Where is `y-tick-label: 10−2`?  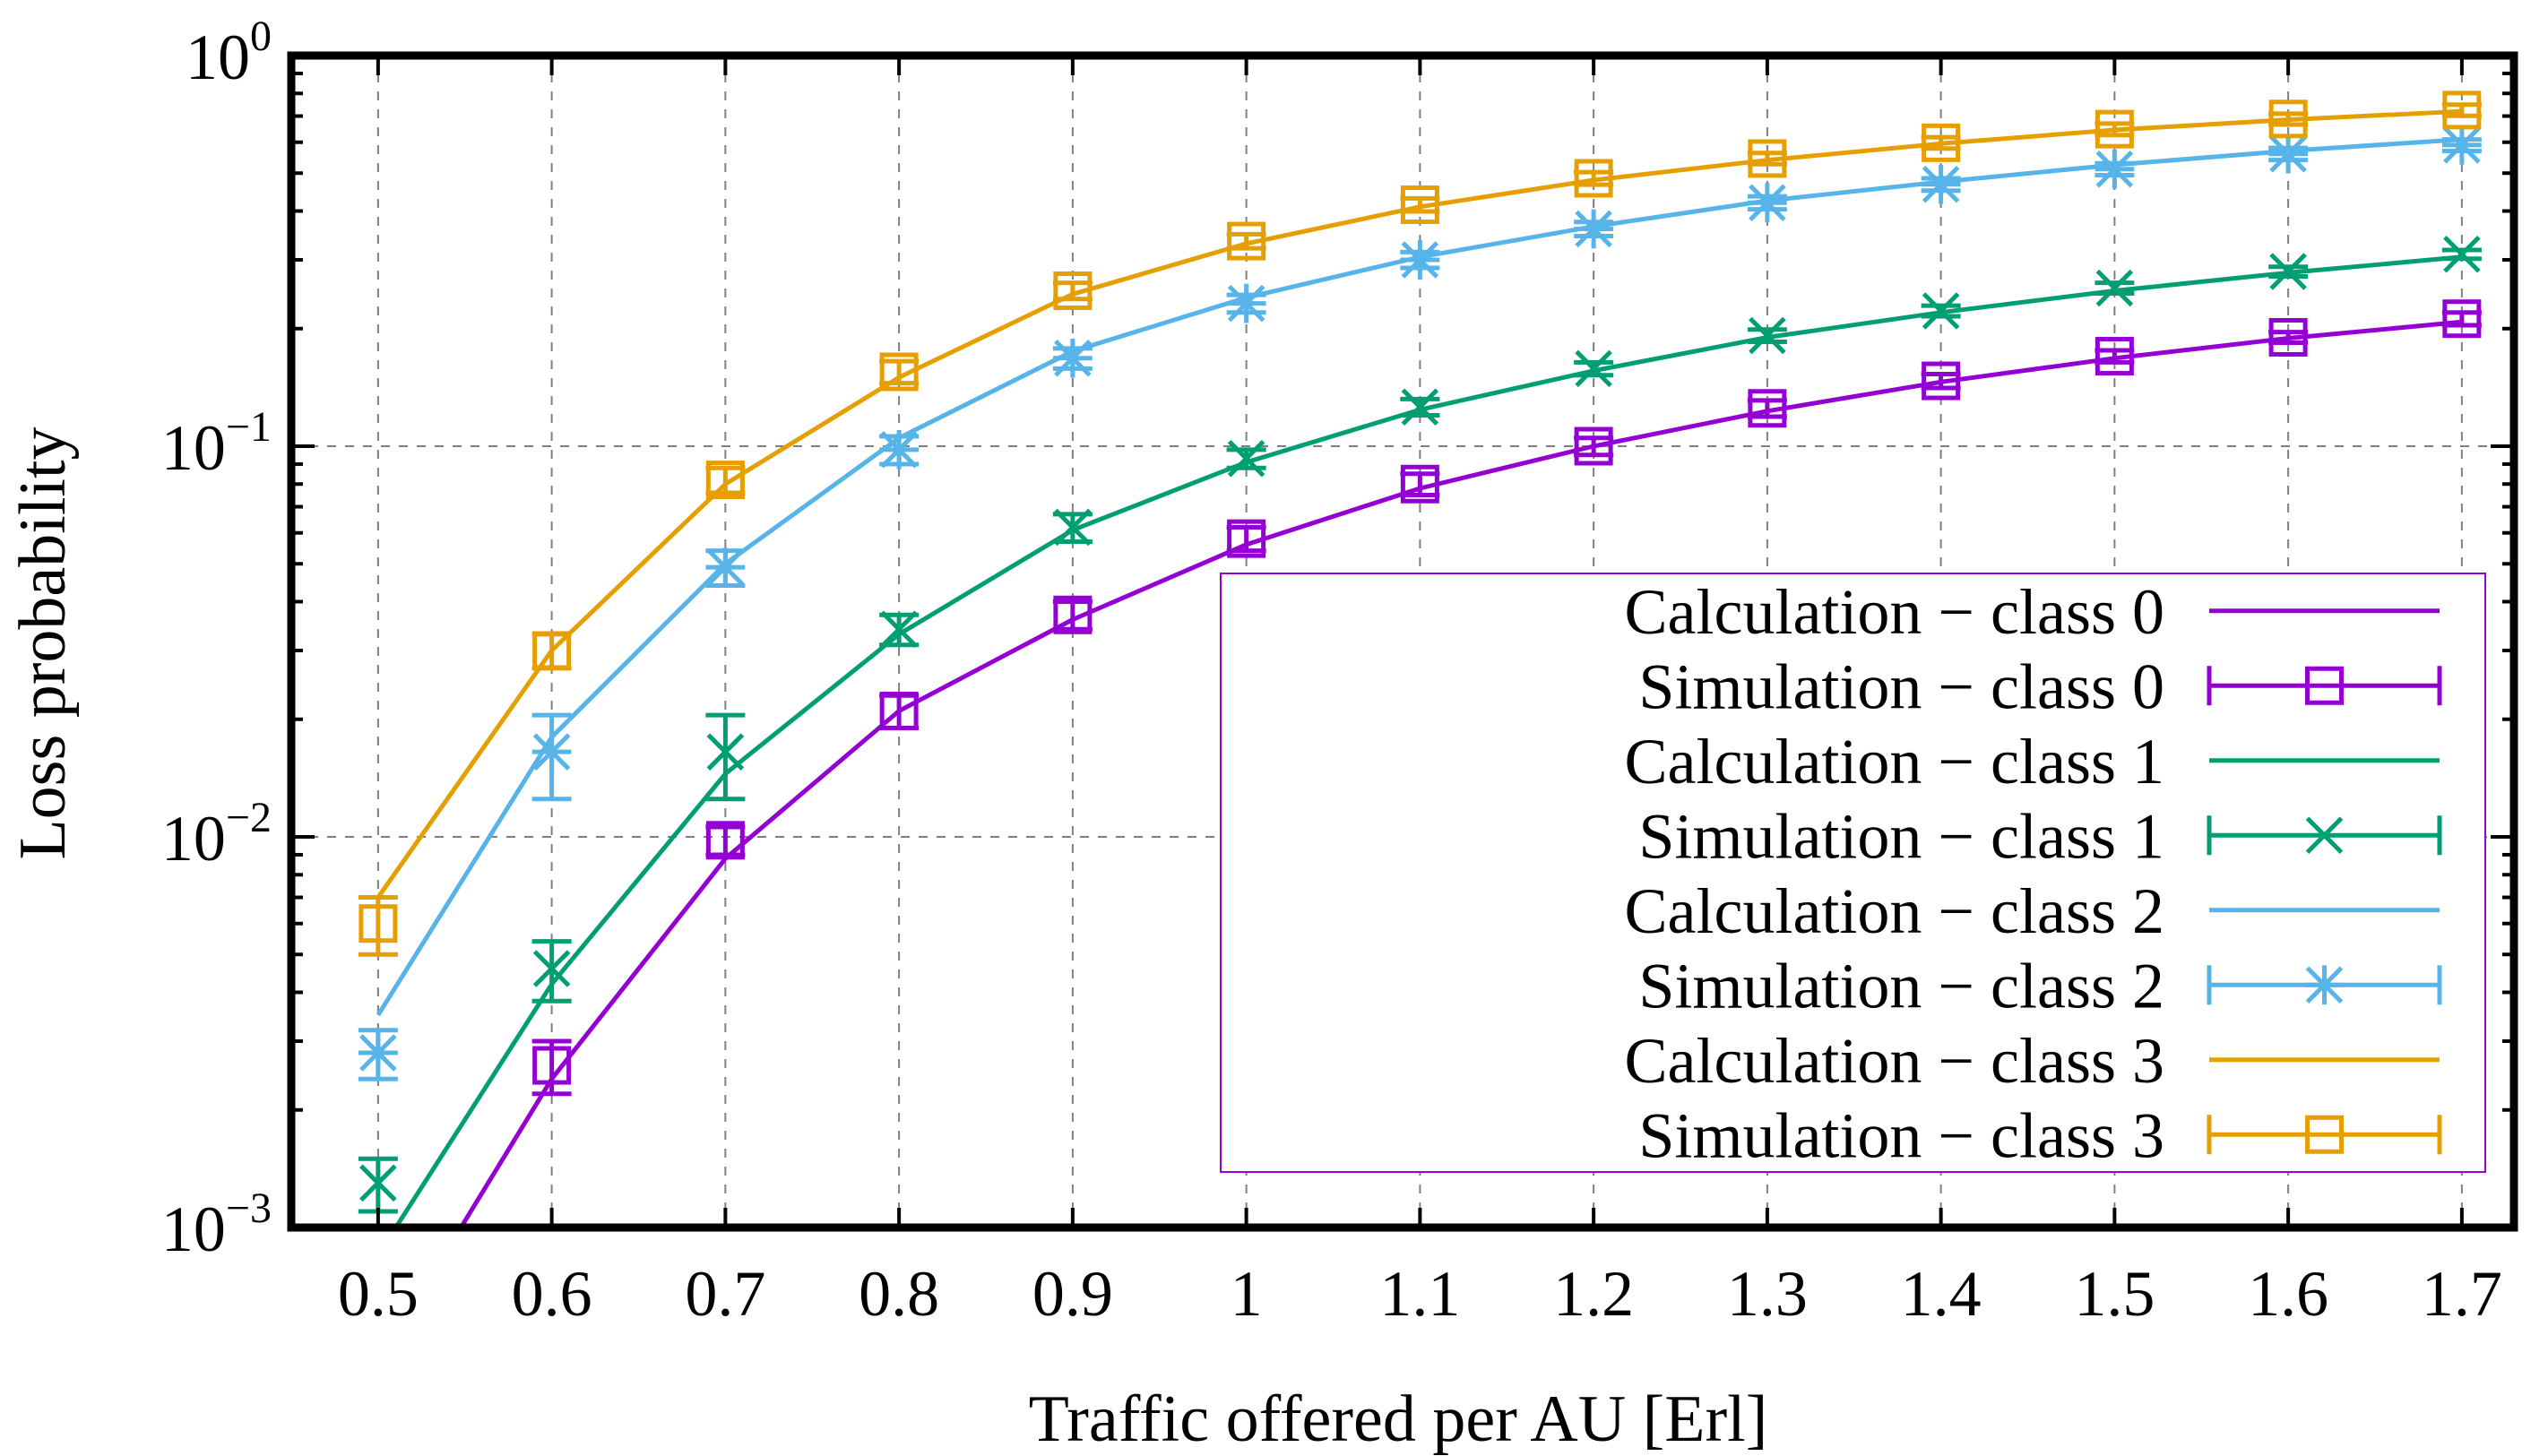 y-tick-label: 10−2 is located at coordinates (216, 834).